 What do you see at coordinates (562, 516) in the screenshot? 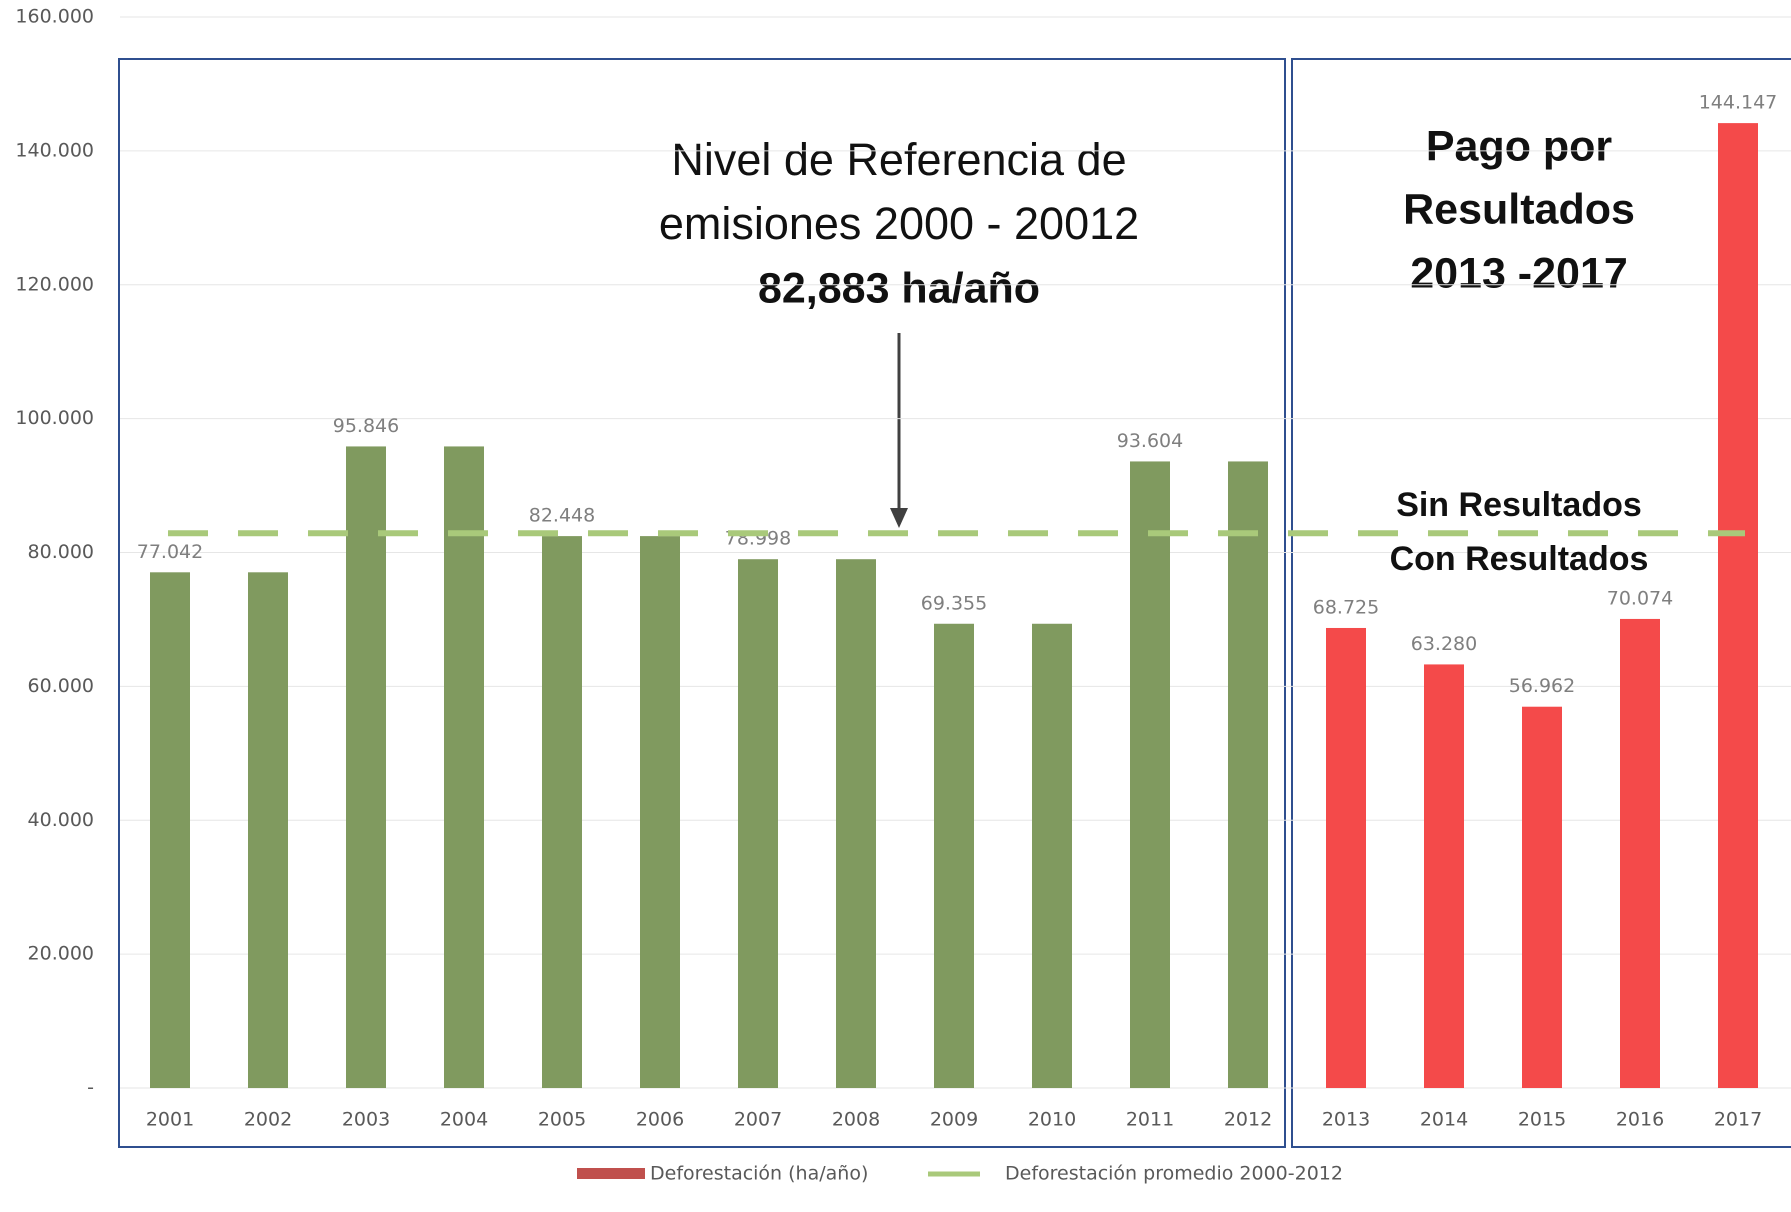
I see `value-label: 82.448` at bounding box center [562, 516].